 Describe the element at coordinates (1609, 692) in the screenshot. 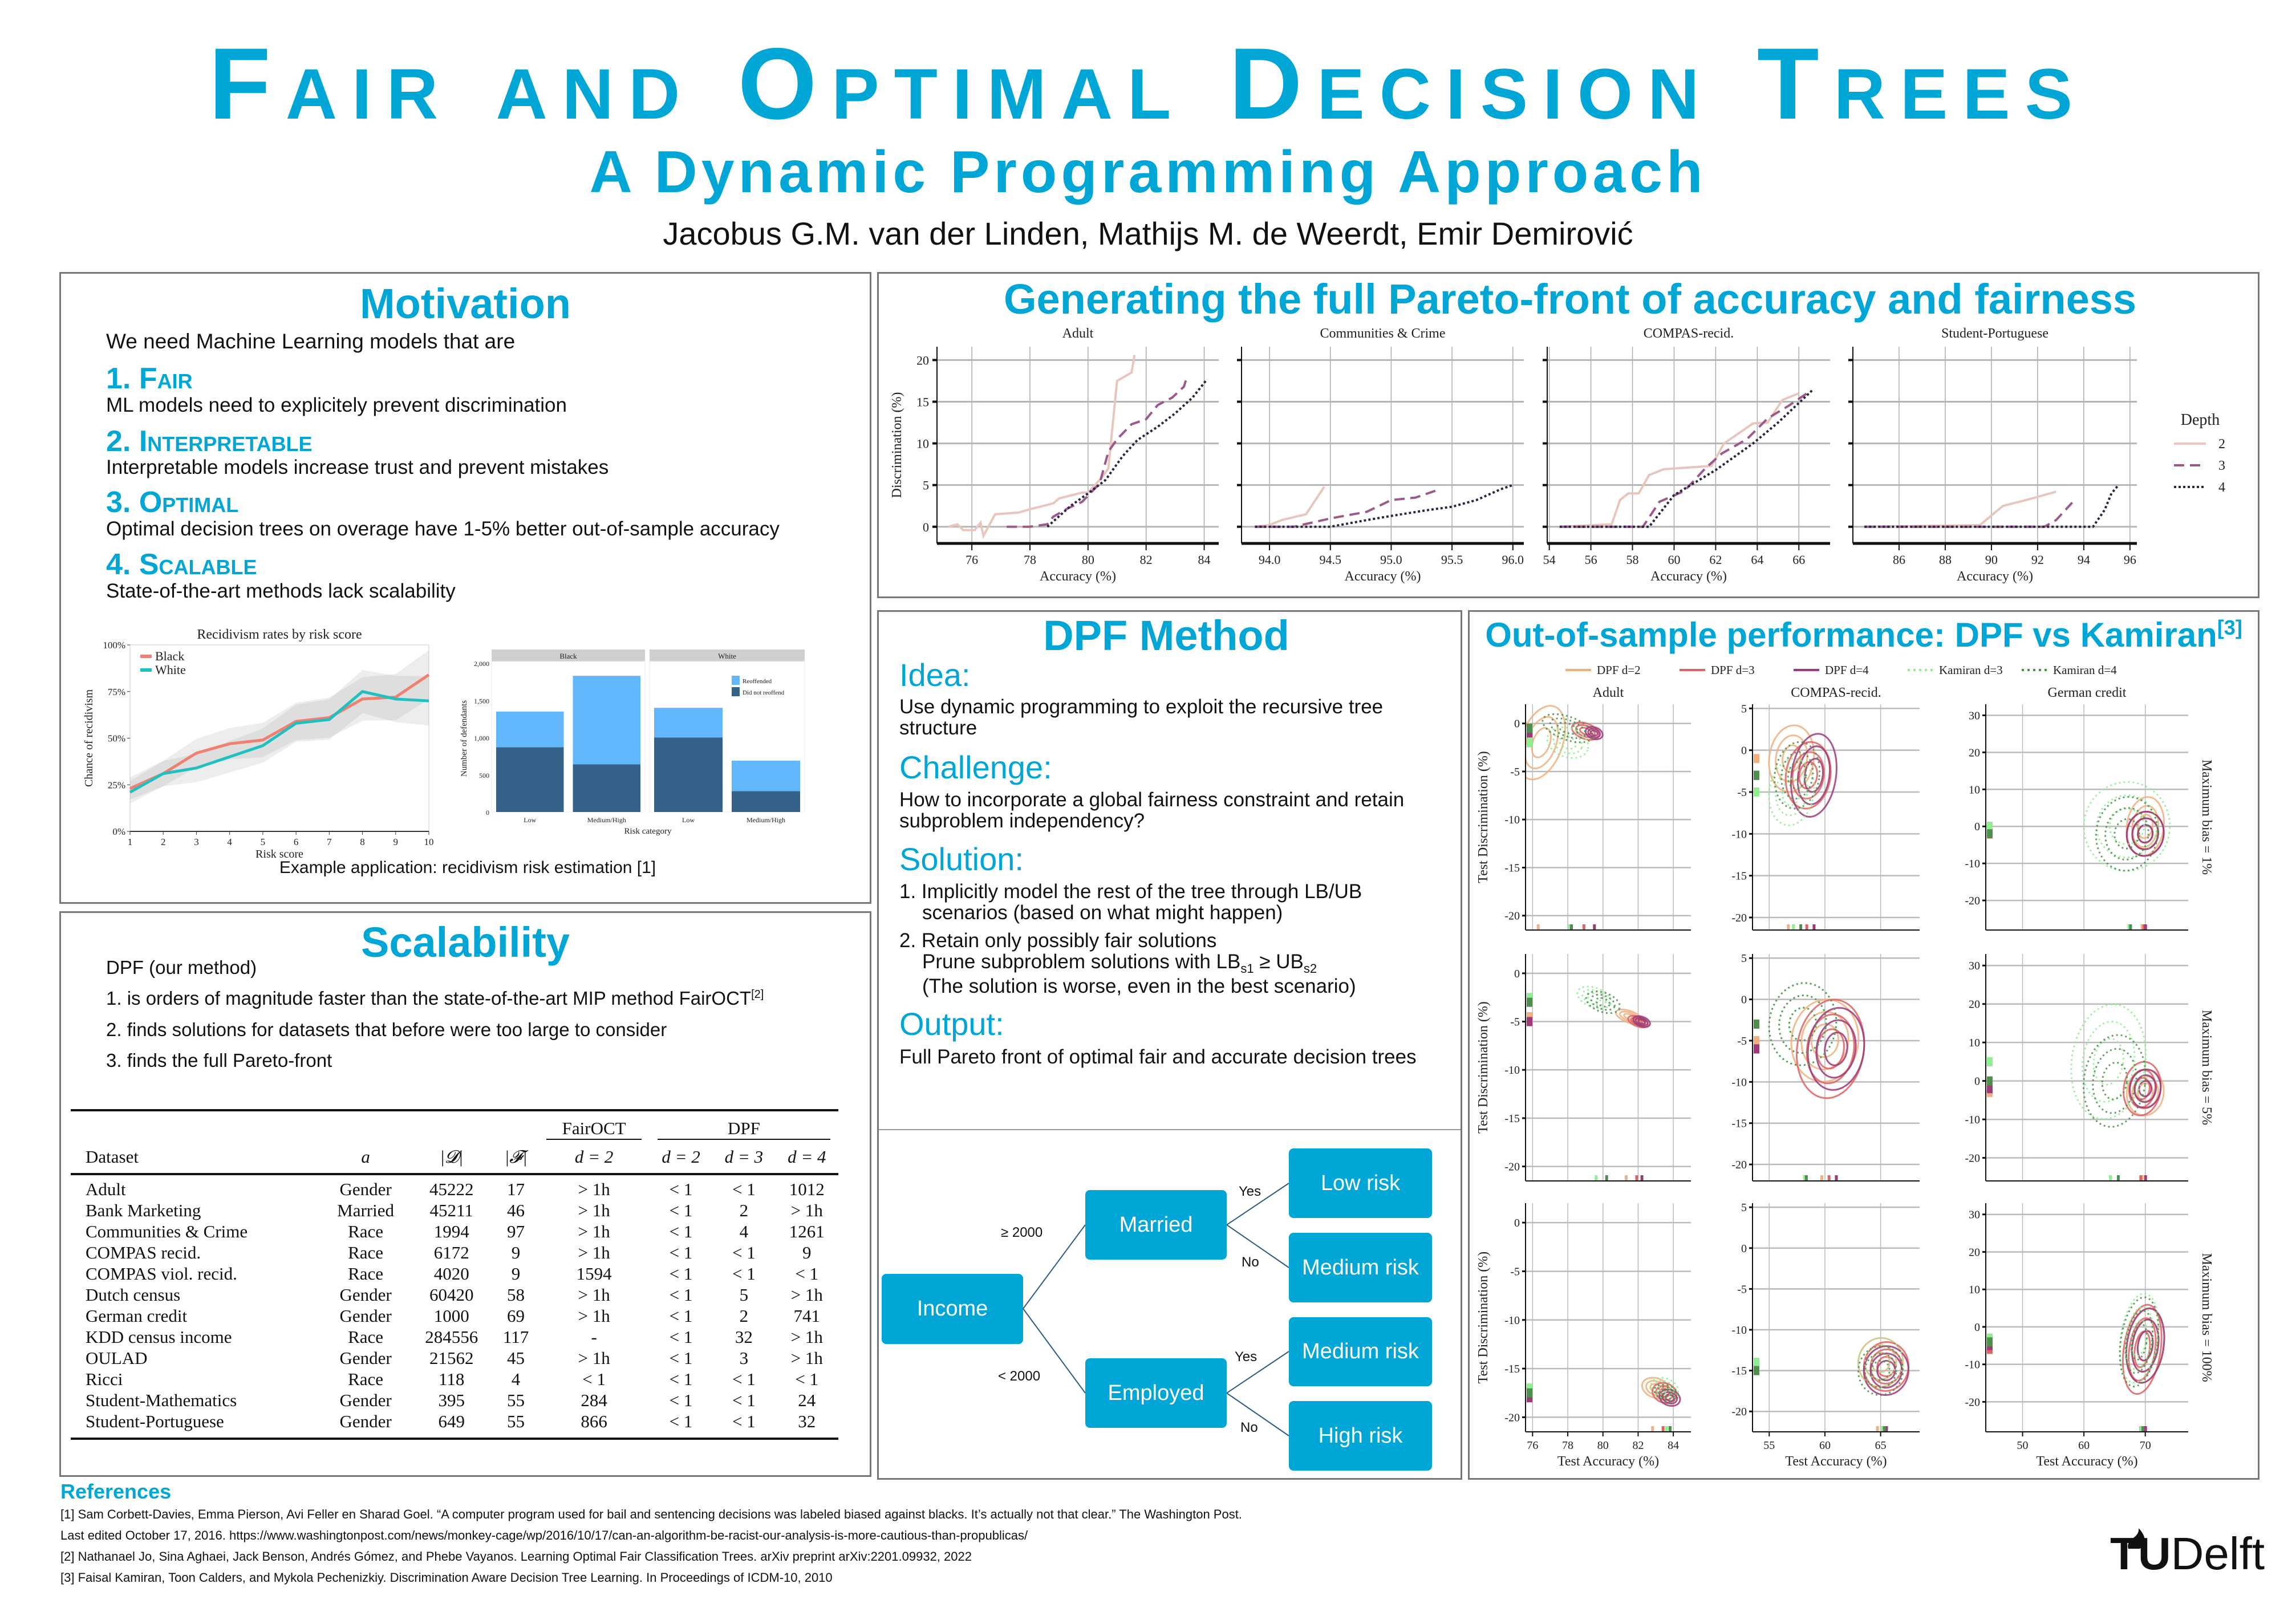

I see `column-title: Adult` at that location.